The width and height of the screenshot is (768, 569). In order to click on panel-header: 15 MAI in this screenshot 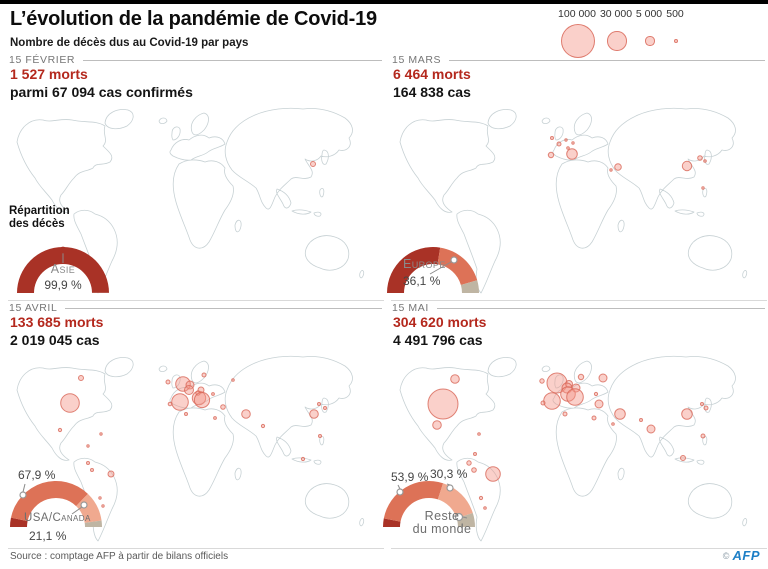, I will do `click(578, 308)`.